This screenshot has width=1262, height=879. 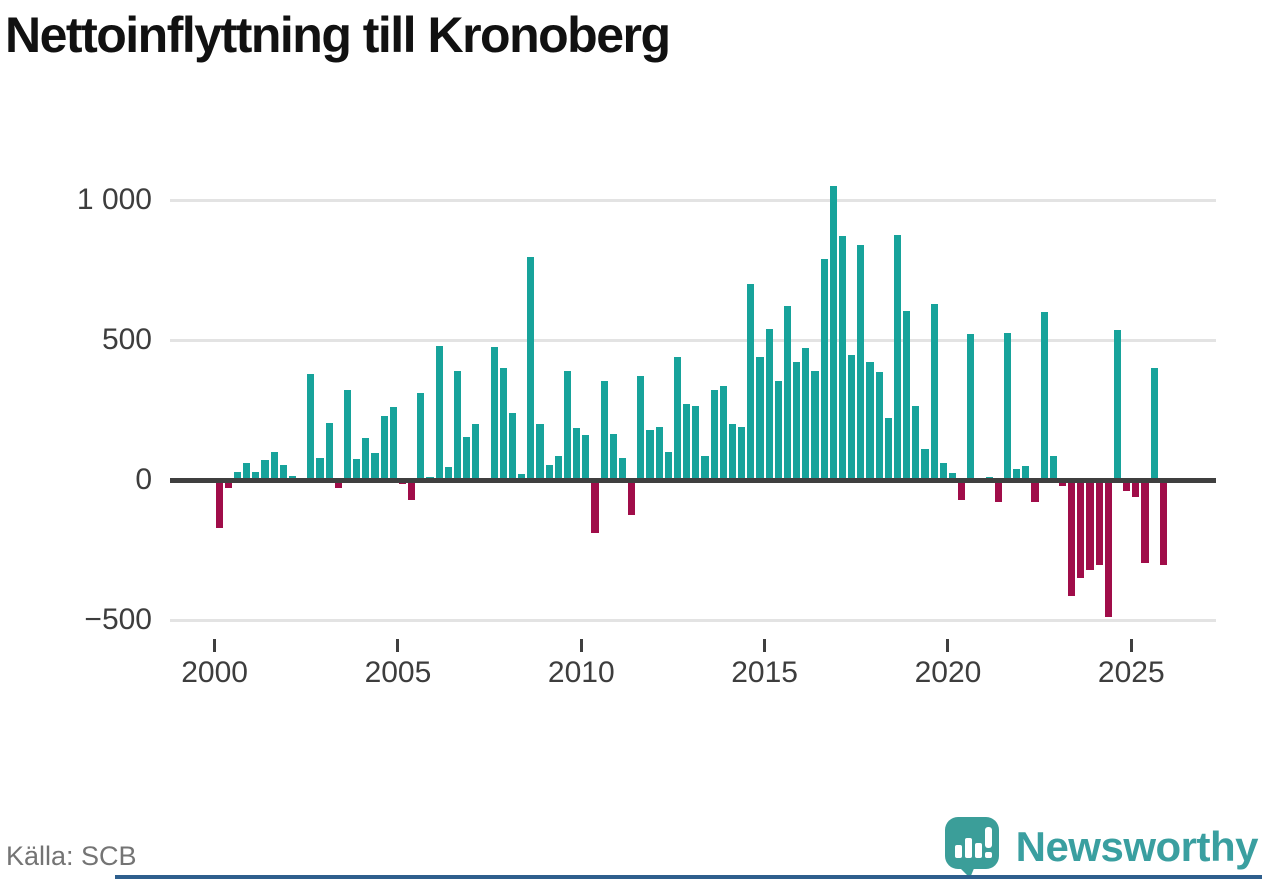 I want to click on bar-q72, so click(x=879, y=426).